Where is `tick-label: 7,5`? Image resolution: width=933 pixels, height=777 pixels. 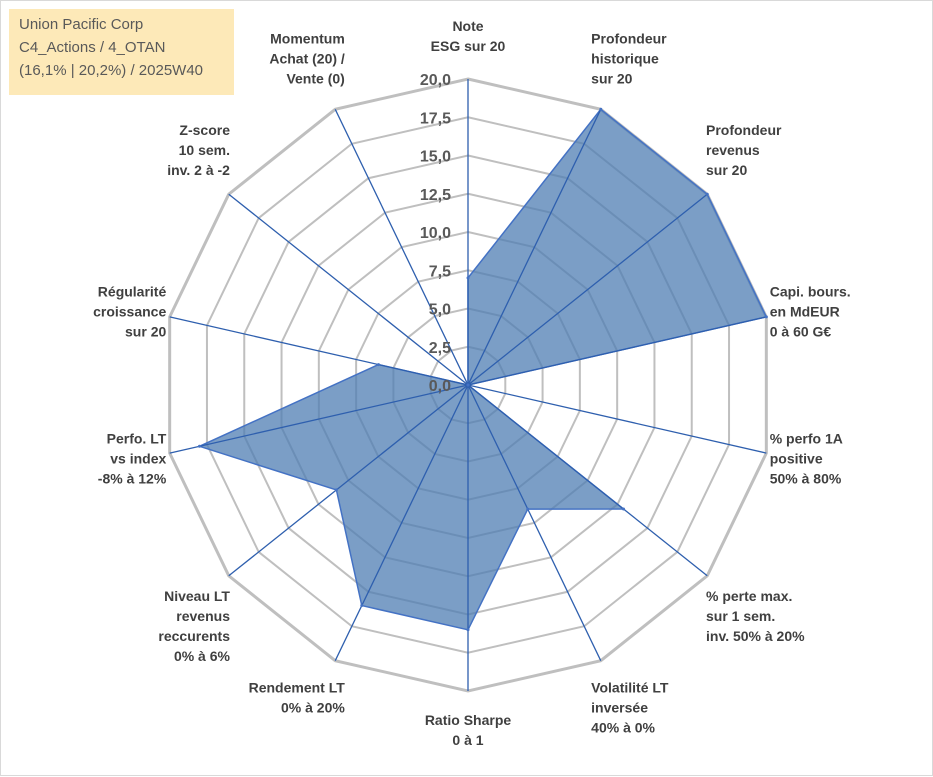
tick-label: 7,5 is located at coordinates (440, 271).